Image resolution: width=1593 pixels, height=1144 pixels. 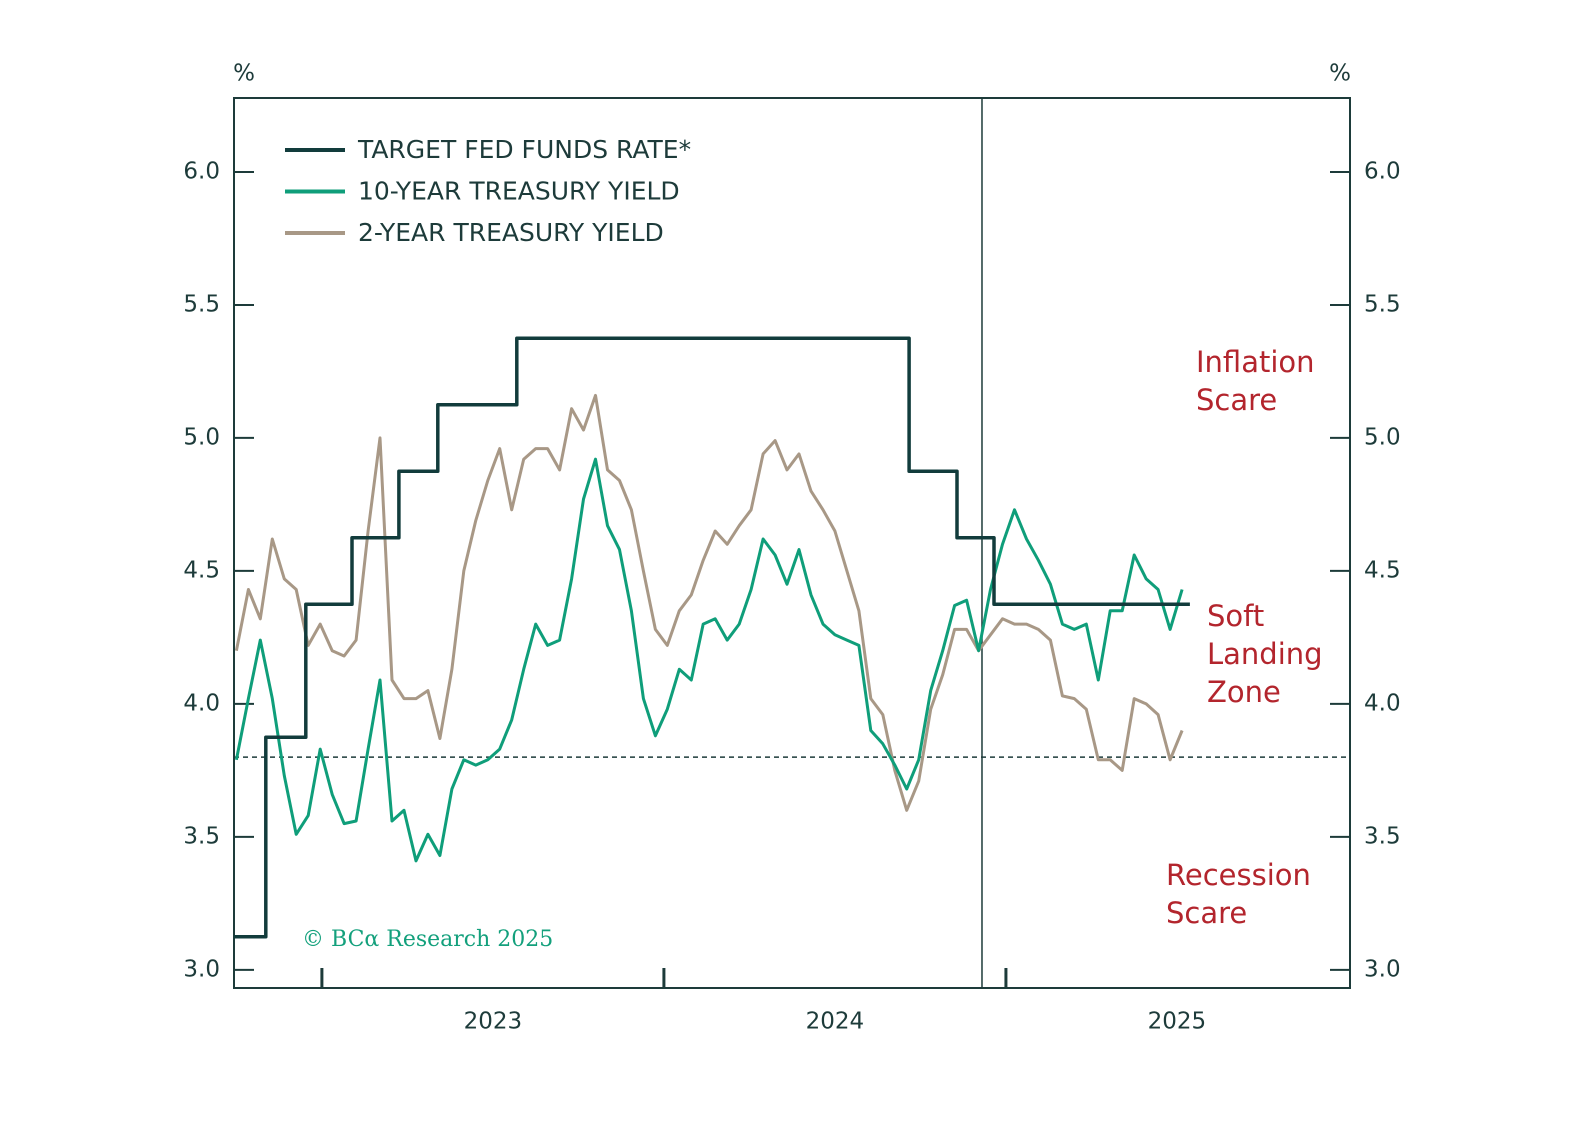 I want to click on legend-label: 10-YEAR TREASURY YIELD, so click(x=519, y=191).